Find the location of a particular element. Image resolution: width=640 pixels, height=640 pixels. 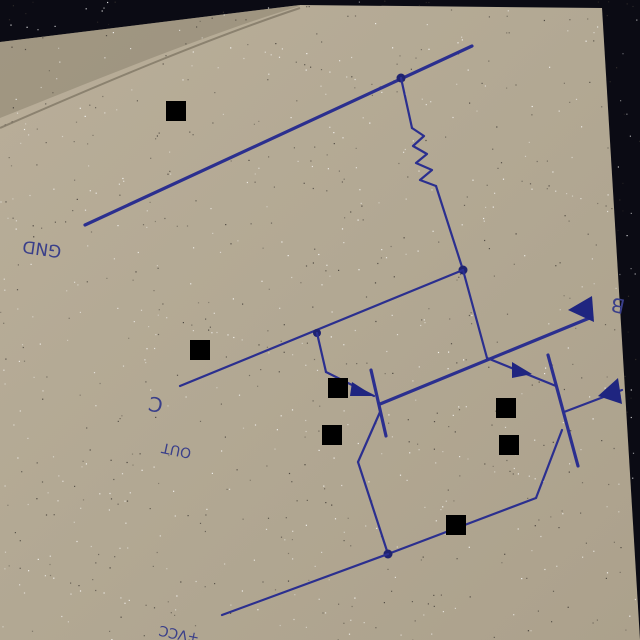

paper-fold-shadow is located at coordinates (150, 61).